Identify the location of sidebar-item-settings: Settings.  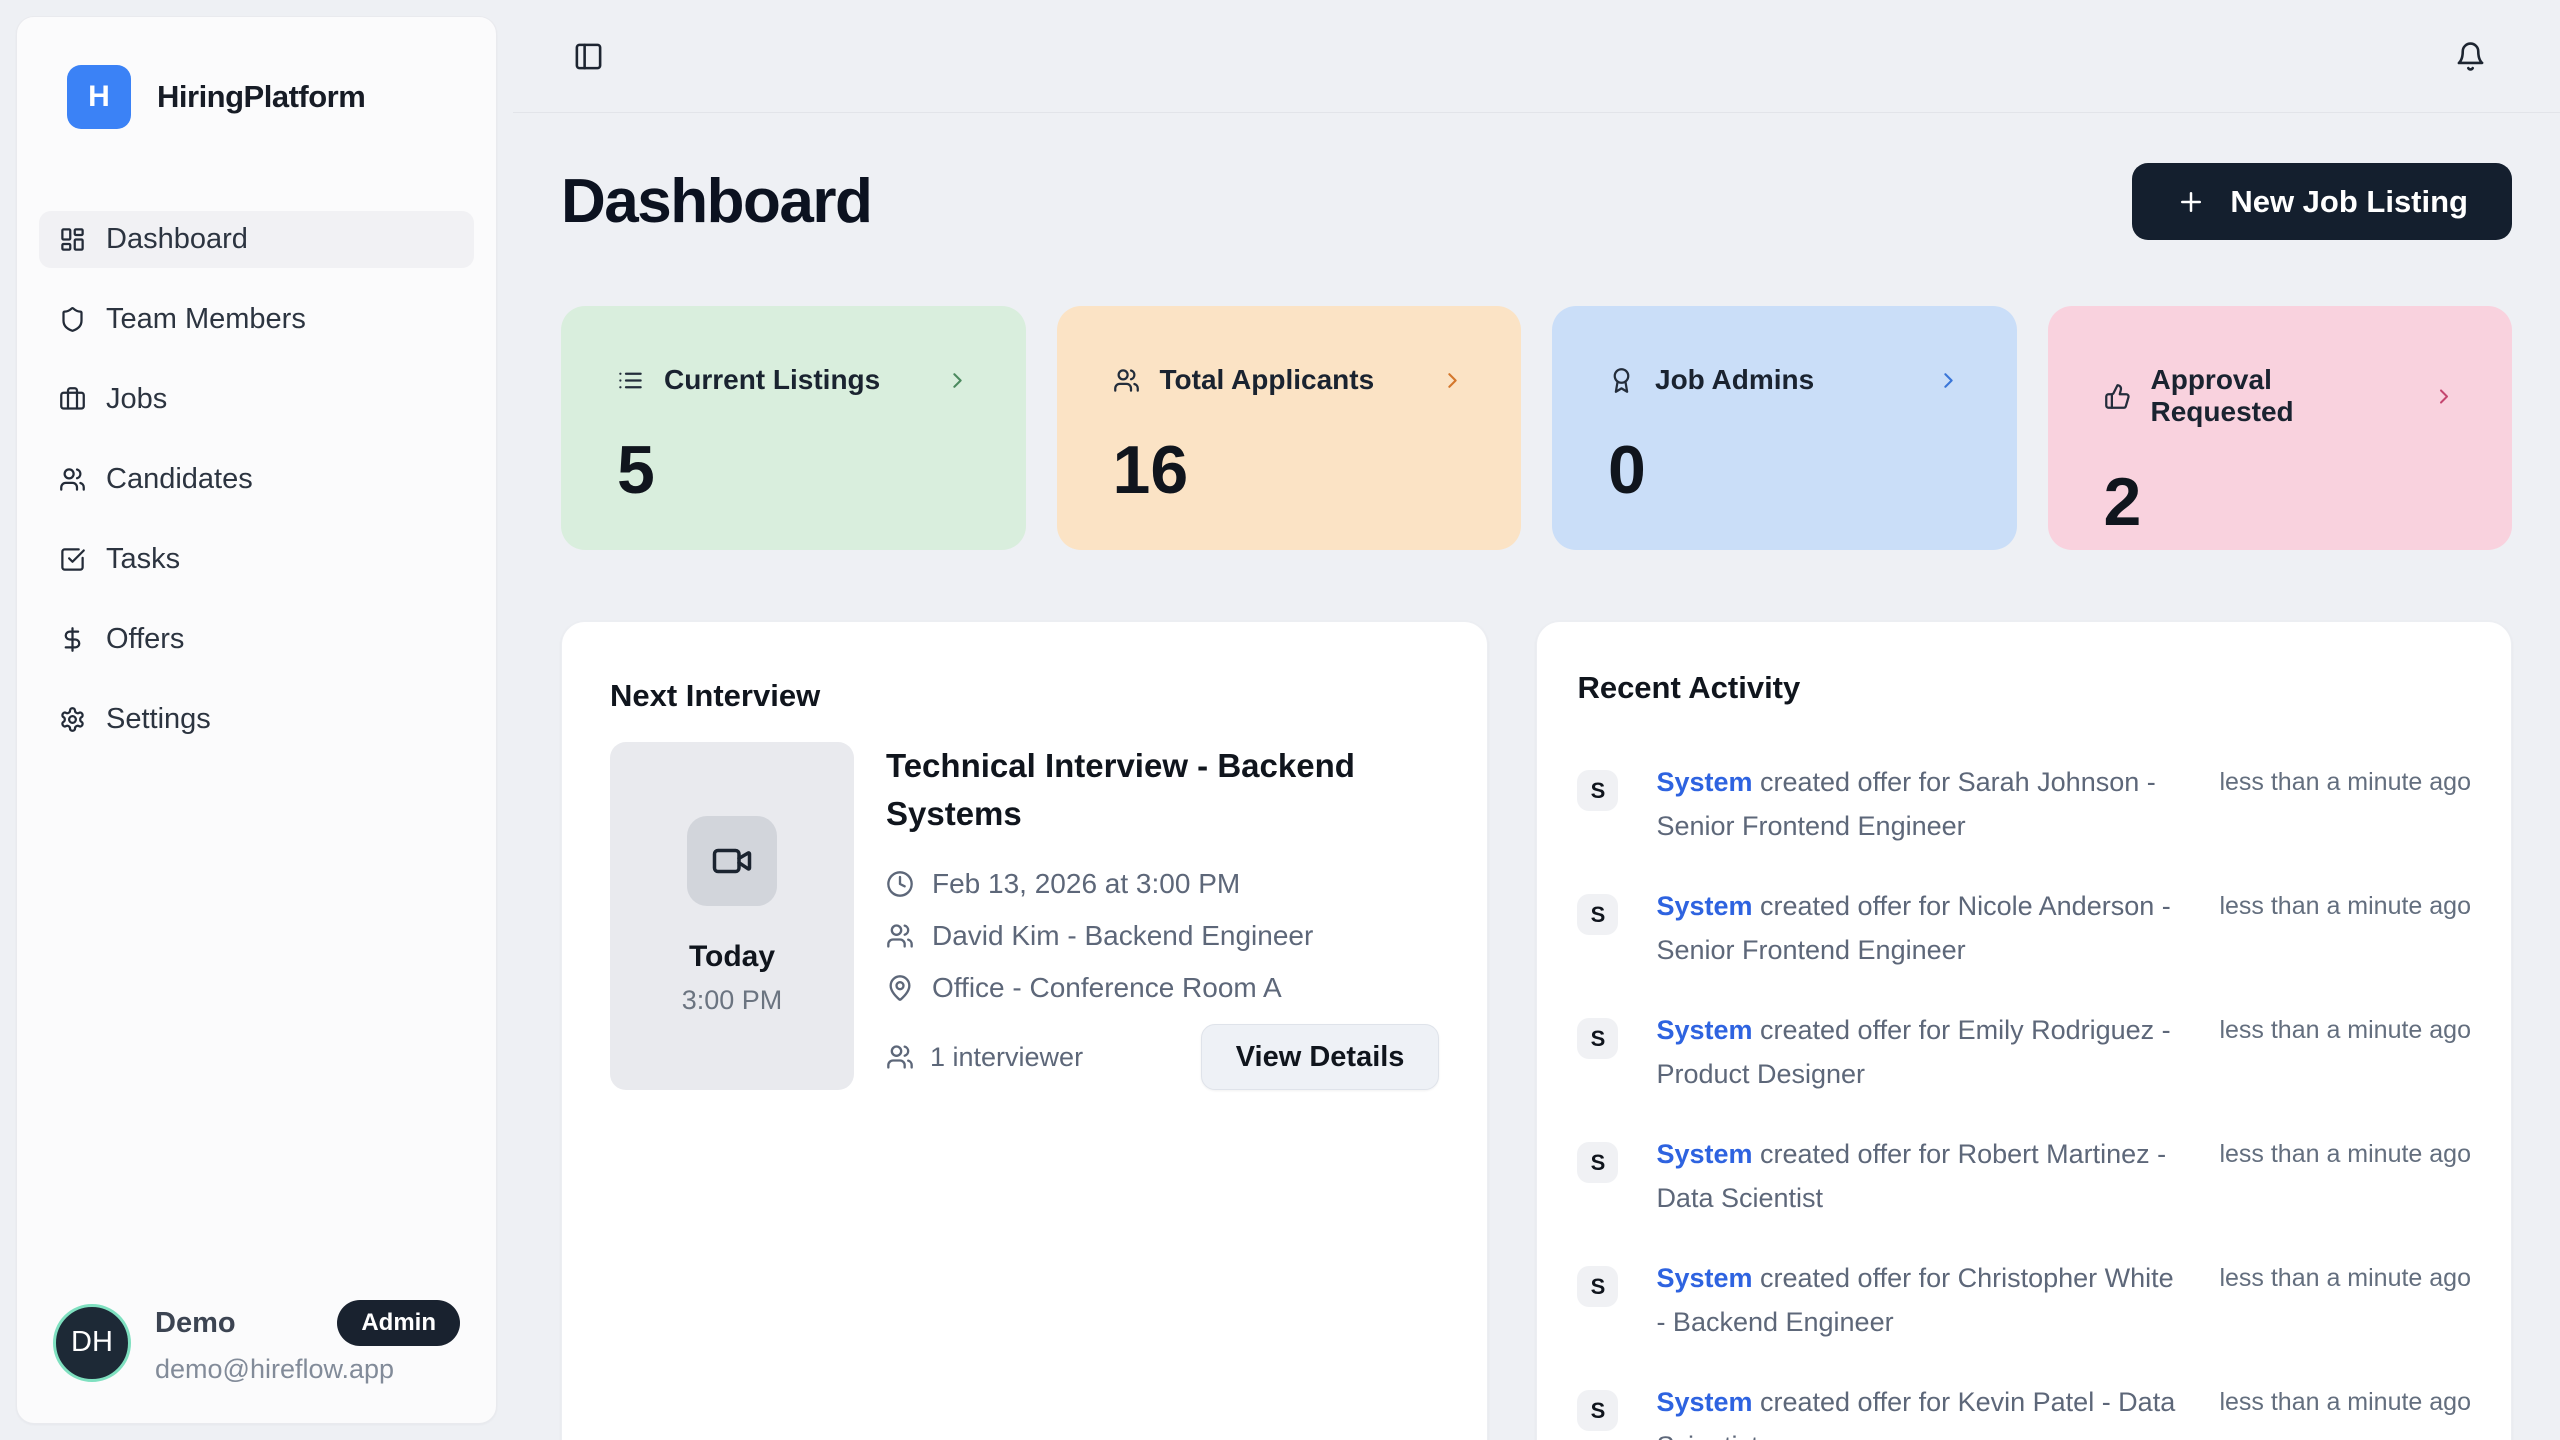
(256, 719).